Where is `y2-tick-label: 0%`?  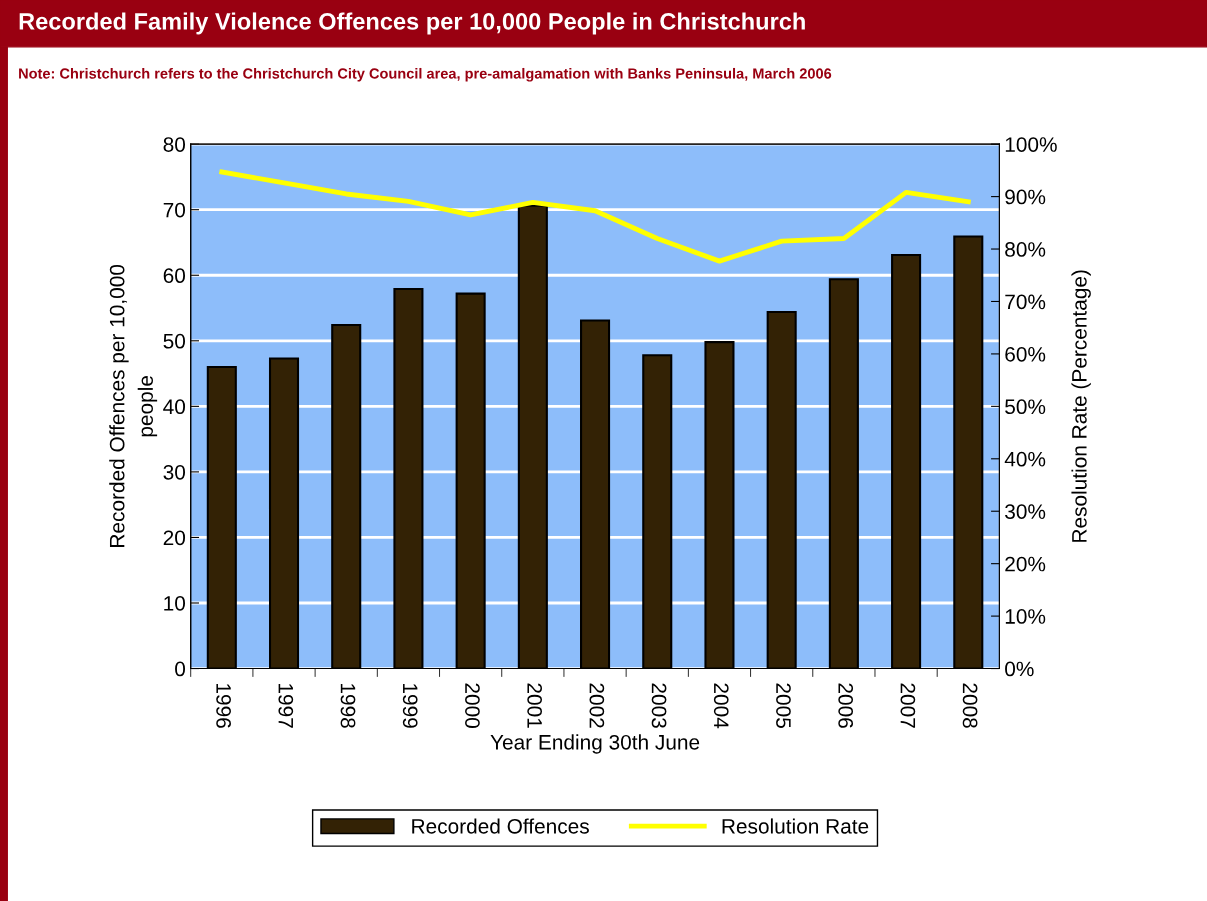
y2-tick-label: 0% is located at coordinates (1019, 669).